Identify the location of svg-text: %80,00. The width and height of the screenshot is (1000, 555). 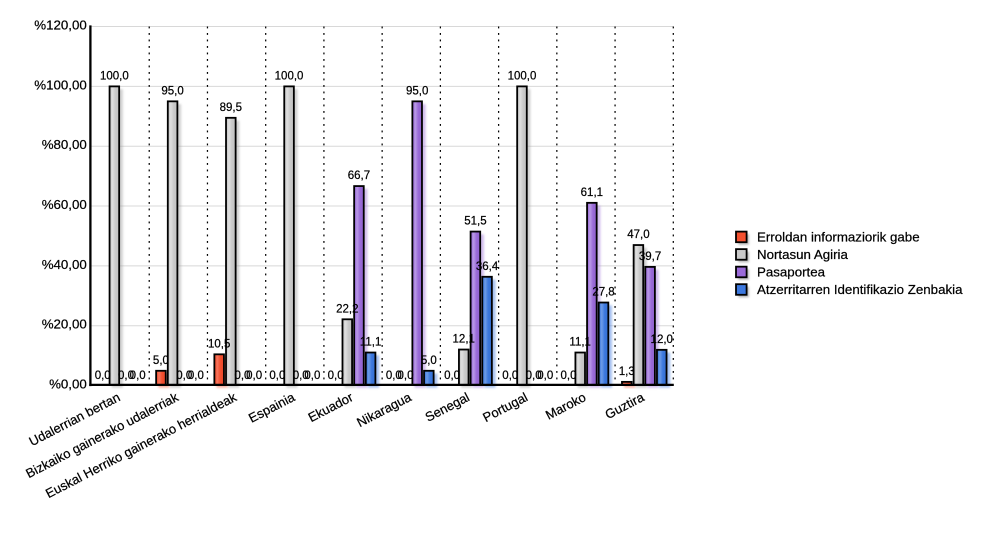
(64, 144).